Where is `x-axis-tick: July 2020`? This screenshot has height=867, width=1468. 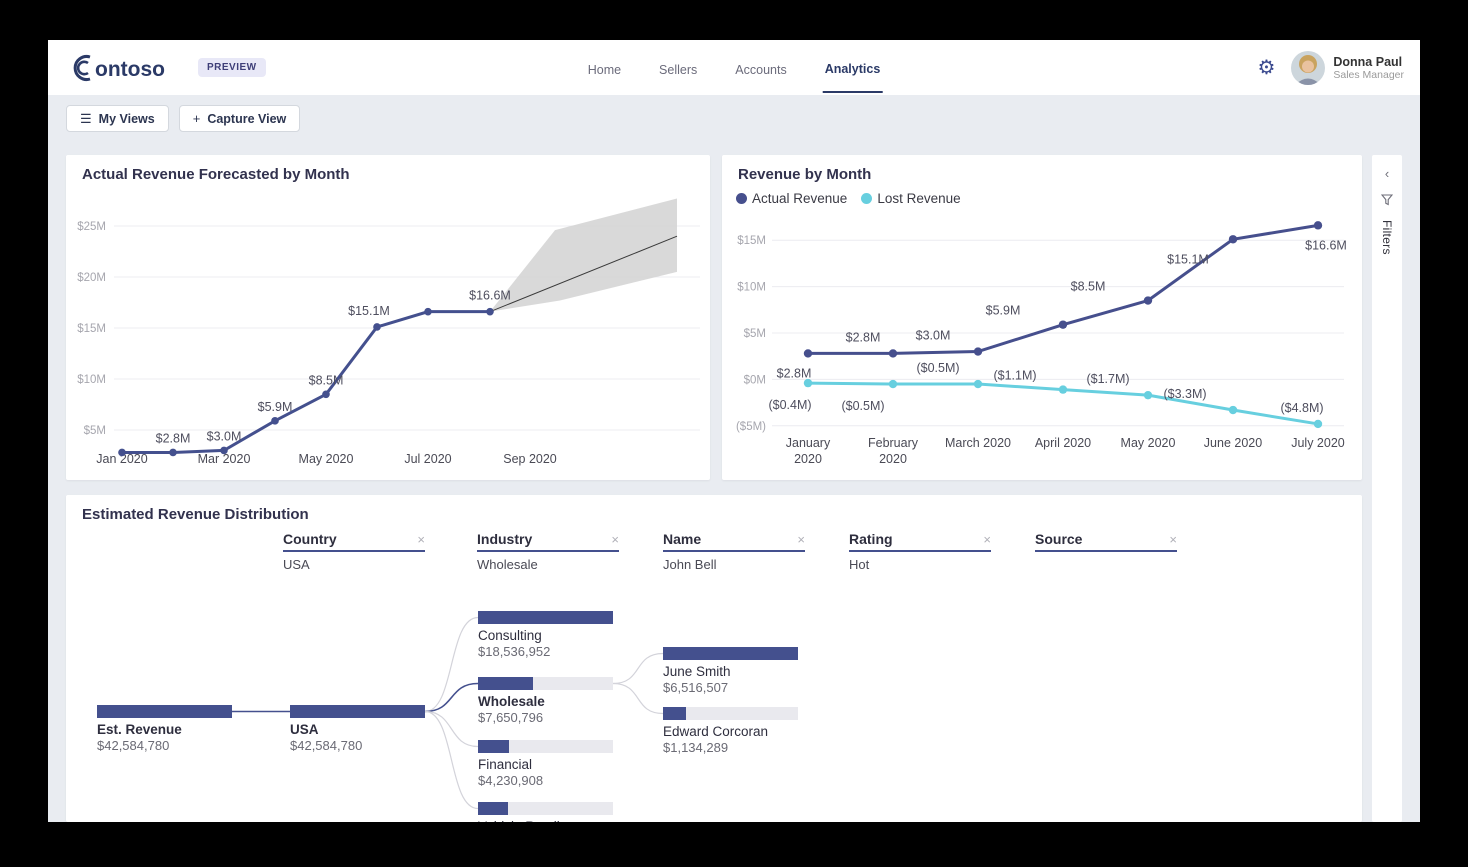 x-axis-tick: July 2020 is located at coordinates (1318, 443).